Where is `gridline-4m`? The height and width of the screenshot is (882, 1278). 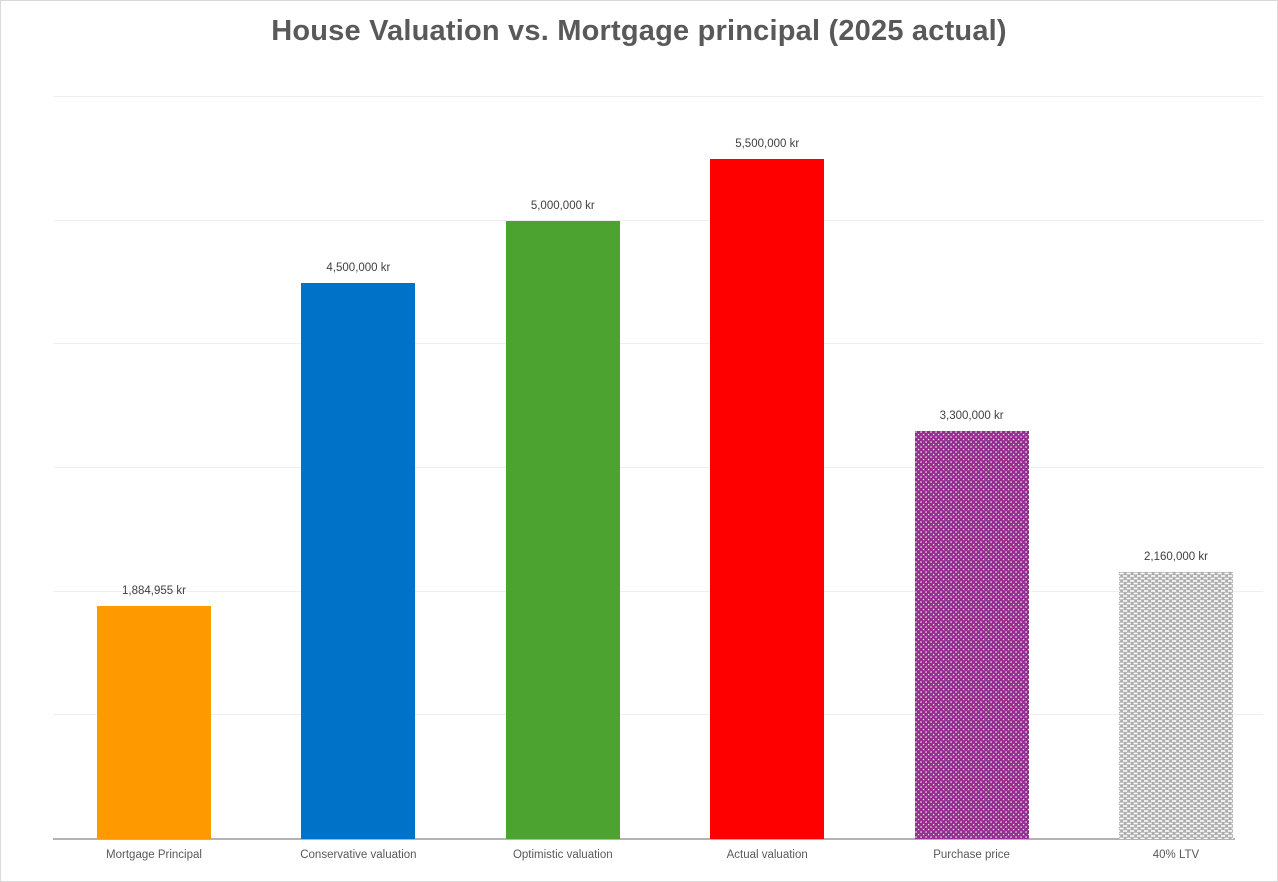 gridline-4m is located at coordinates (658, 344).